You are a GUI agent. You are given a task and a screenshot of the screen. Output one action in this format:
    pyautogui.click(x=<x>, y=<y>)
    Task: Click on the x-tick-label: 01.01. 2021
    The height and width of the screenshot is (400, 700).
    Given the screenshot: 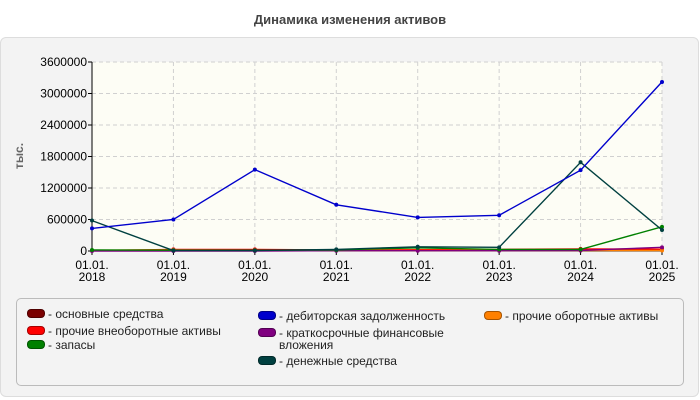 What is the action you would take?
    pyautogui.click(x=336, y=271)
    